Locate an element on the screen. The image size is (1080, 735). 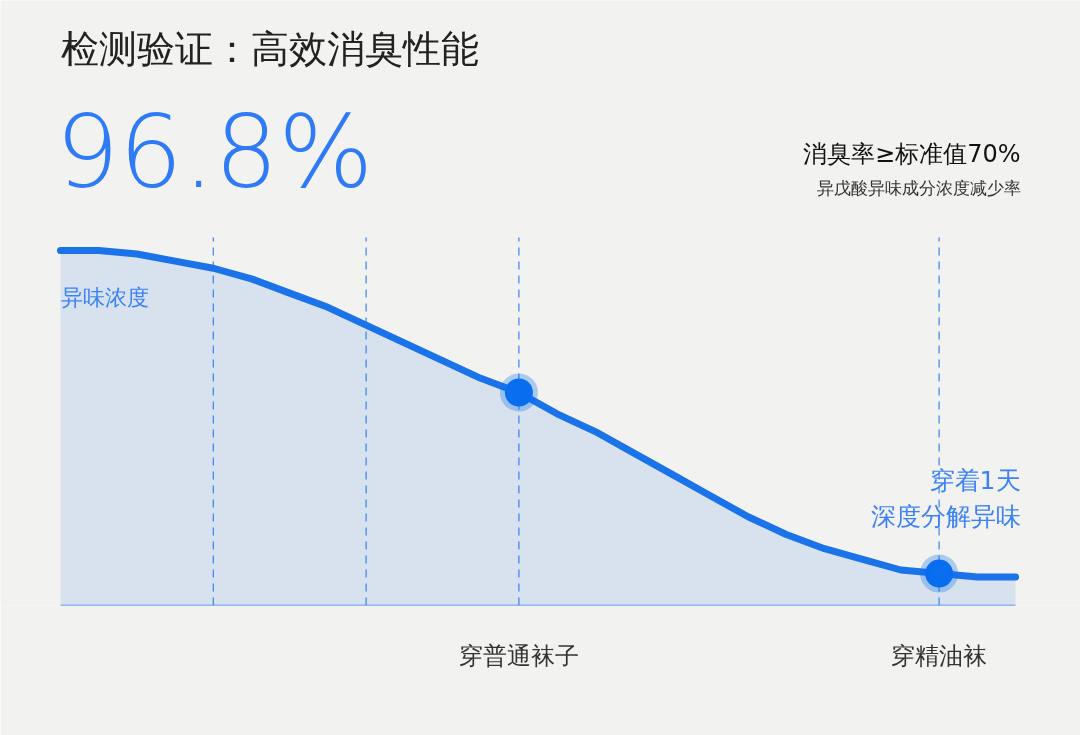
x-tick-label: 穿精油袜 is located at coordinates (939, 655).